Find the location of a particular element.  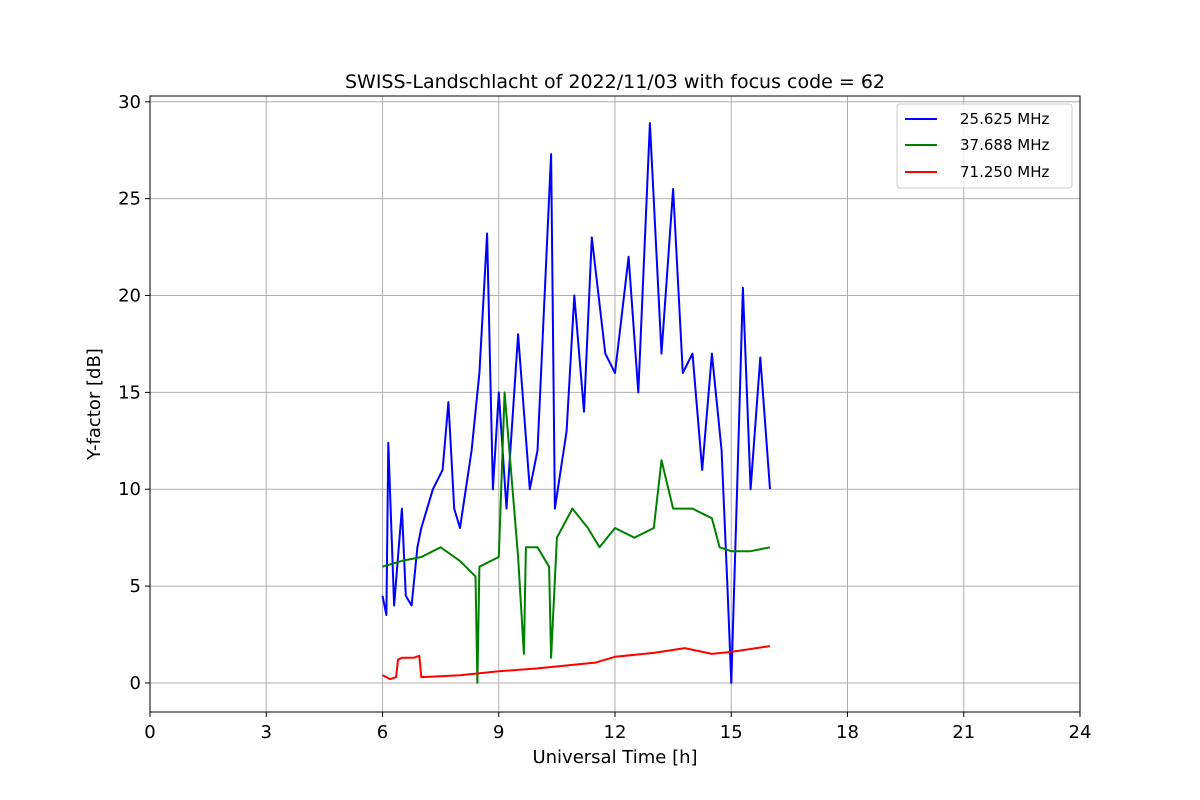

x-tick-label: 18 is located at coordinates (847, 732).